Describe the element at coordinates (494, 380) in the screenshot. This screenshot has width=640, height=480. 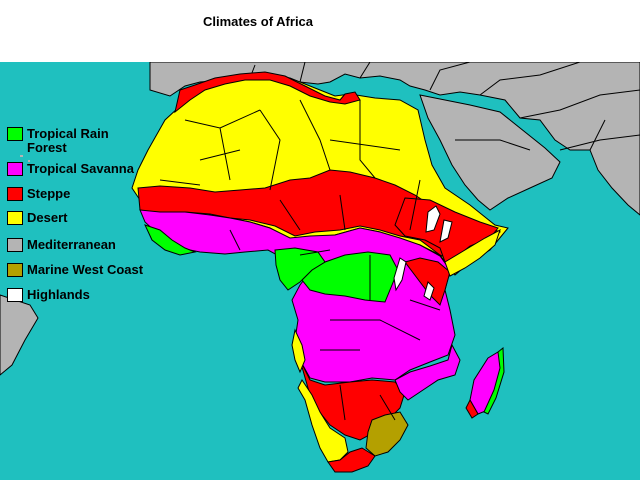
I see `madagascar-rainforest` at that location.